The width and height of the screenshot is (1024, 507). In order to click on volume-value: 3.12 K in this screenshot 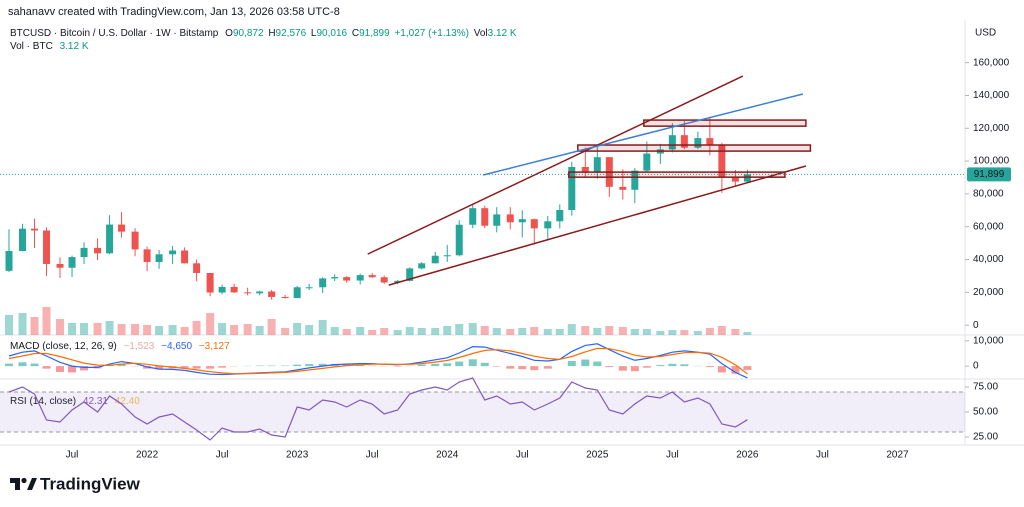, I will do `click(502, 33)`.